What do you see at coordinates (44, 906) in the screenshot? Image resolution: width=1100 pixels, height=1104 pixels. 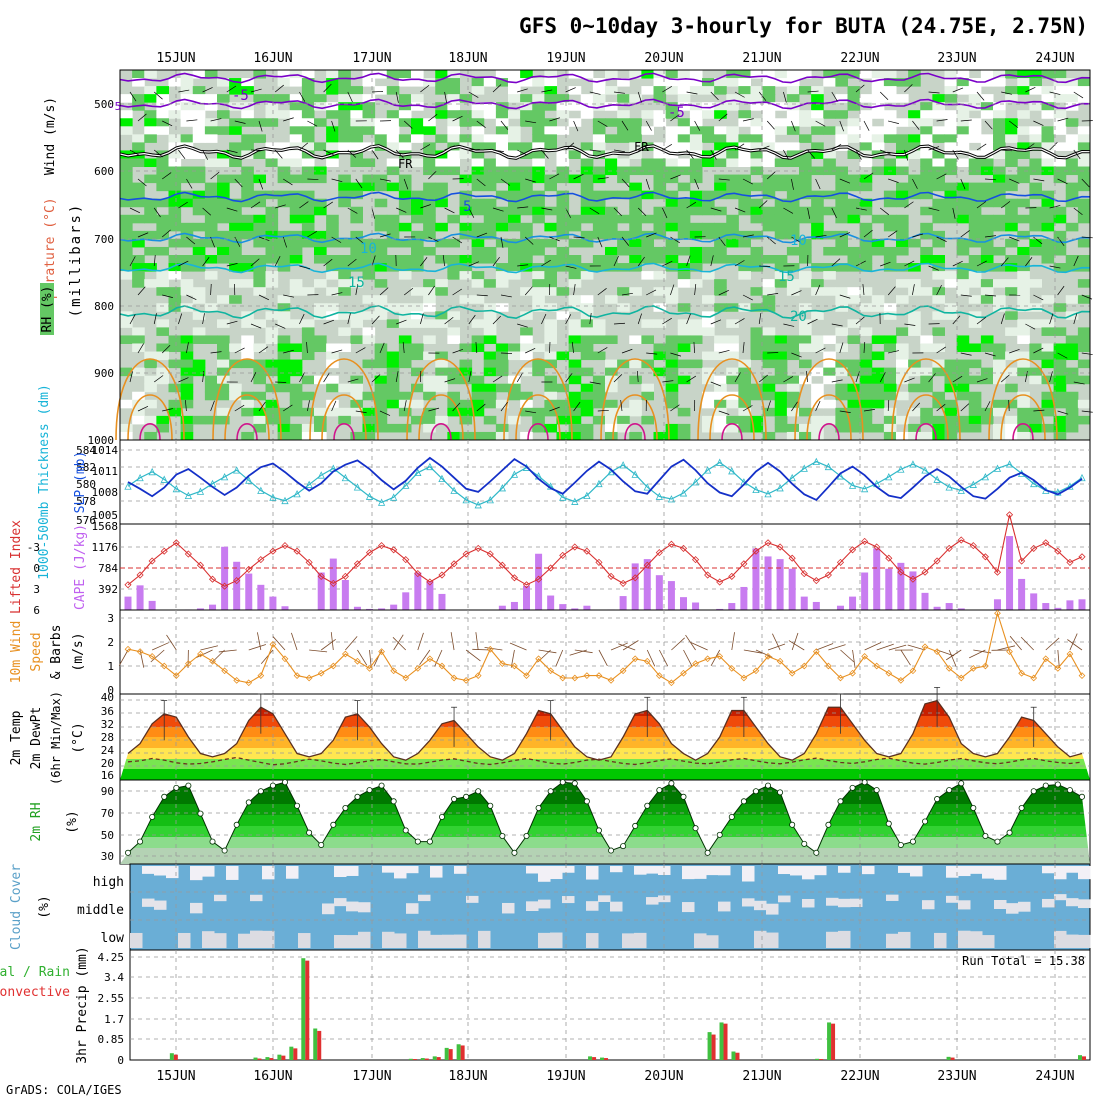 I see `cloud-unit-label: (%)` at bounding box center [44, 906].